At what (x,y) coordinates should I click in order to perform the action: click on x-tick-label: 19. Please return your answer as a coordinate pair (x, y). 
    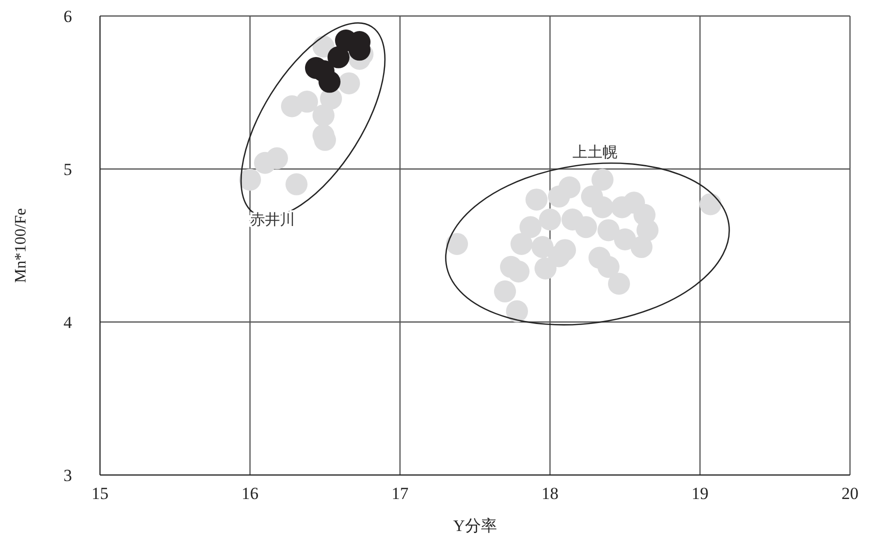
    Looking at the image, I should click on (700, 494).